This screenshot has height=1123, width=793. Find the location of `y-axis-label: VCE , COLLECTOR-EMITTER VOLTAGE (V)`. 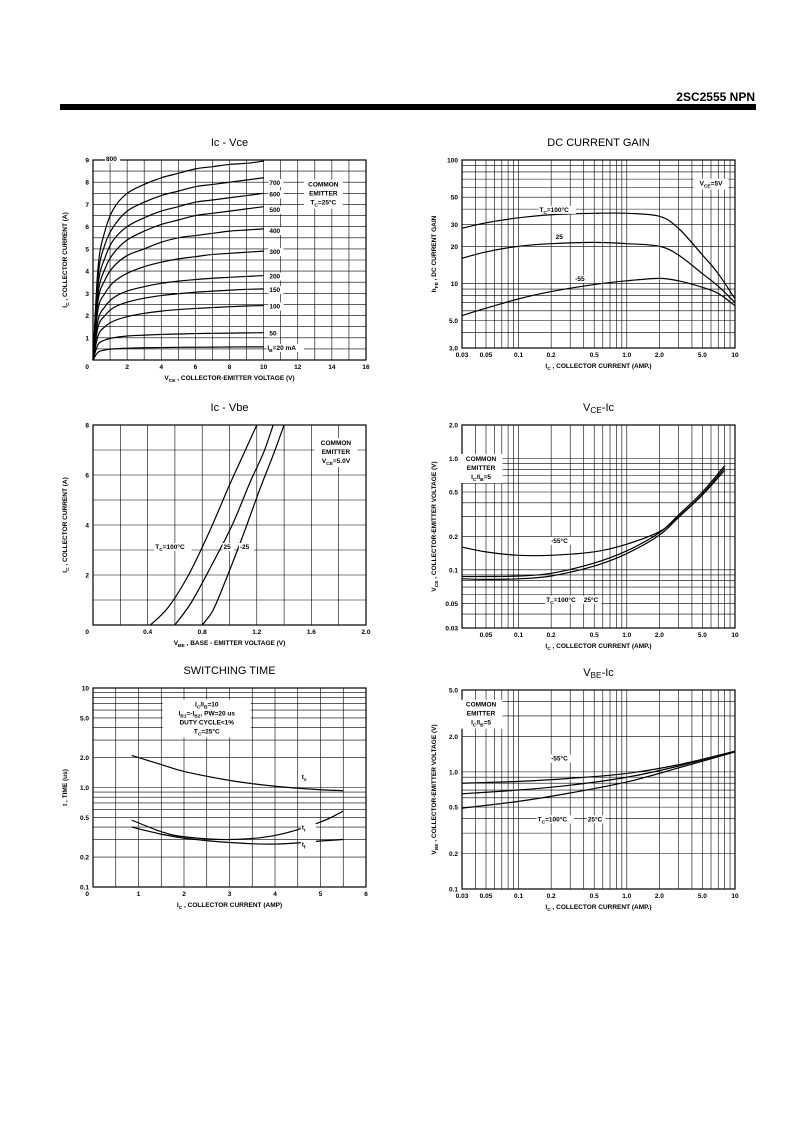

y-axis-label: VCE , COLLECTOR-EMITTER VOLTAGE (V) is located at coordinates (435, 526).